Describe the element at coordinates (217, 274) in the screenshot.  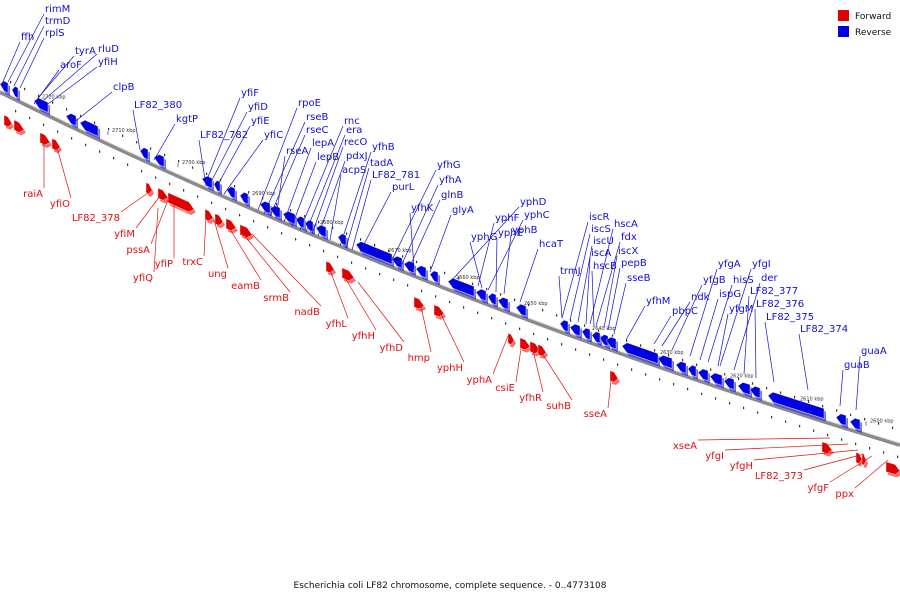
I see `gene-name: ung` at that location.